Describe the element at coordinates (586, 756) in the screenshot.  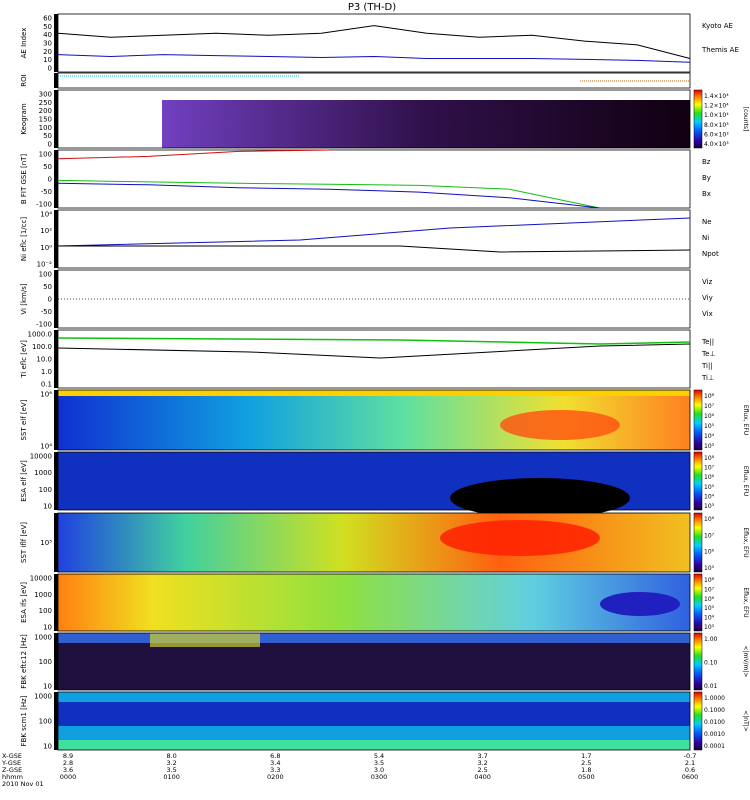
I see `x-tick-label: 1.7` at that location.